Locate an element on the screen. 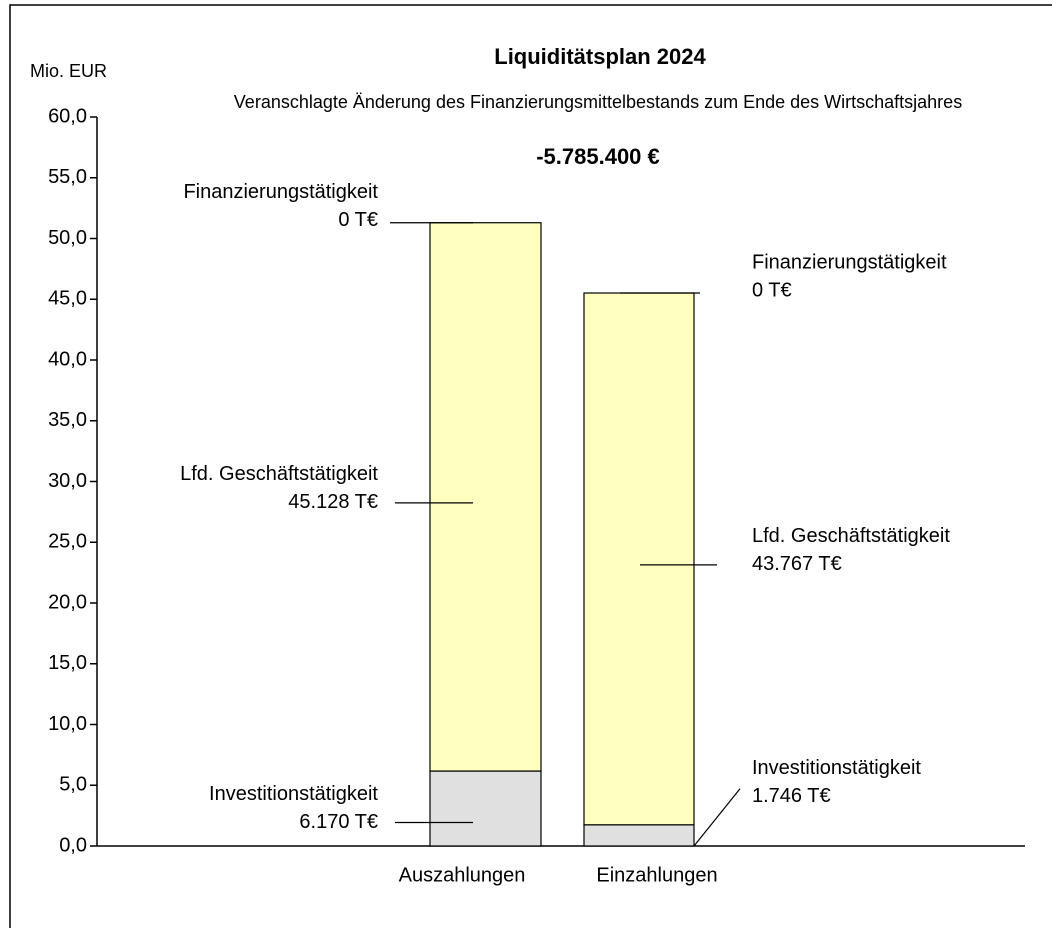 This screenshot has width=1052, height=928. y-axis-label: Mio. EUR is located at coordinates (68, 71).